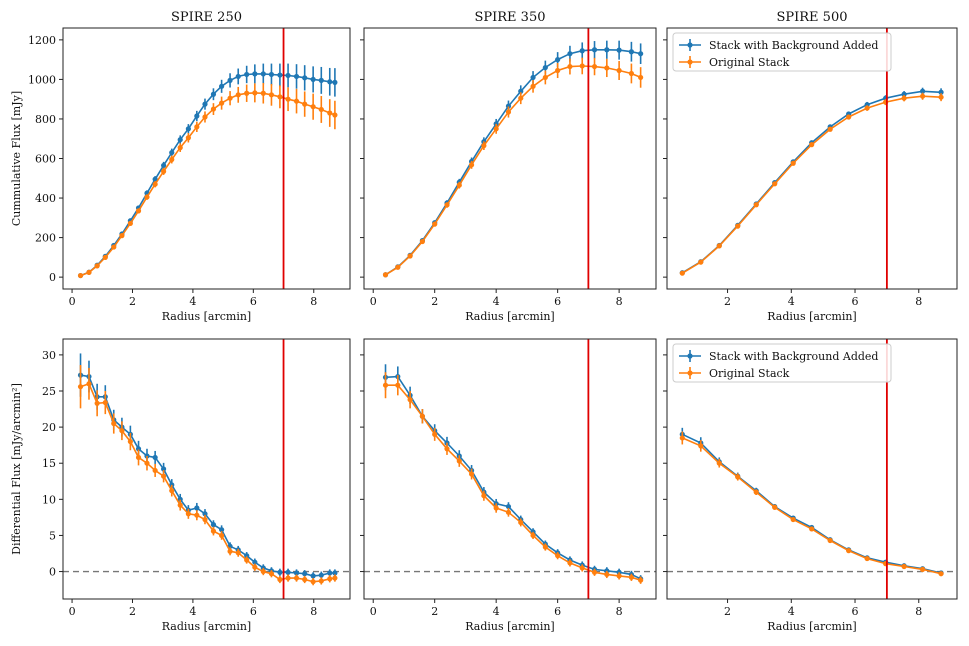 This screenshot has height=646, width=969. Describe the element at coordinates (206, 316) in the screenshot. I see `x-axis-label: Radius [arcmin]` at that location.